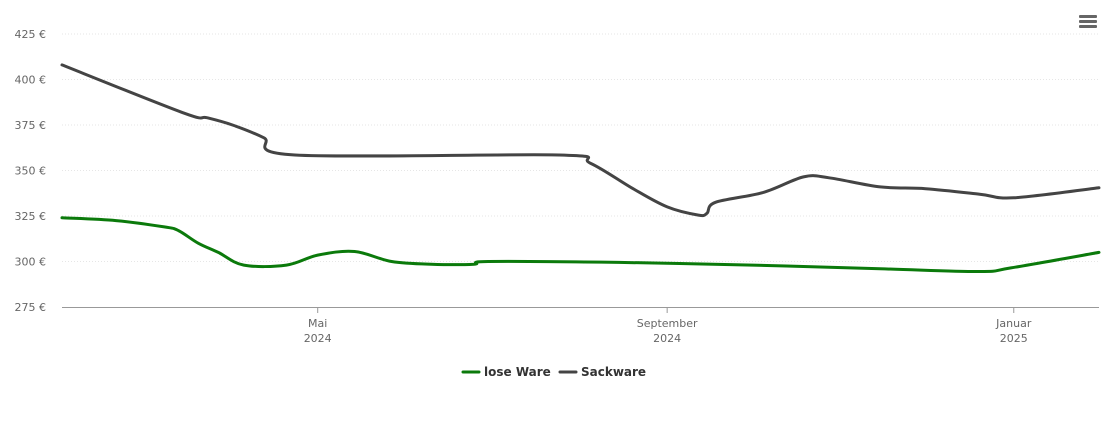 This screenshot has height=422, width=1110. I want to click on y-axis: 425 € 400 € 375 € 350 € 325 € 300 € 275 €, so click(31, 171).